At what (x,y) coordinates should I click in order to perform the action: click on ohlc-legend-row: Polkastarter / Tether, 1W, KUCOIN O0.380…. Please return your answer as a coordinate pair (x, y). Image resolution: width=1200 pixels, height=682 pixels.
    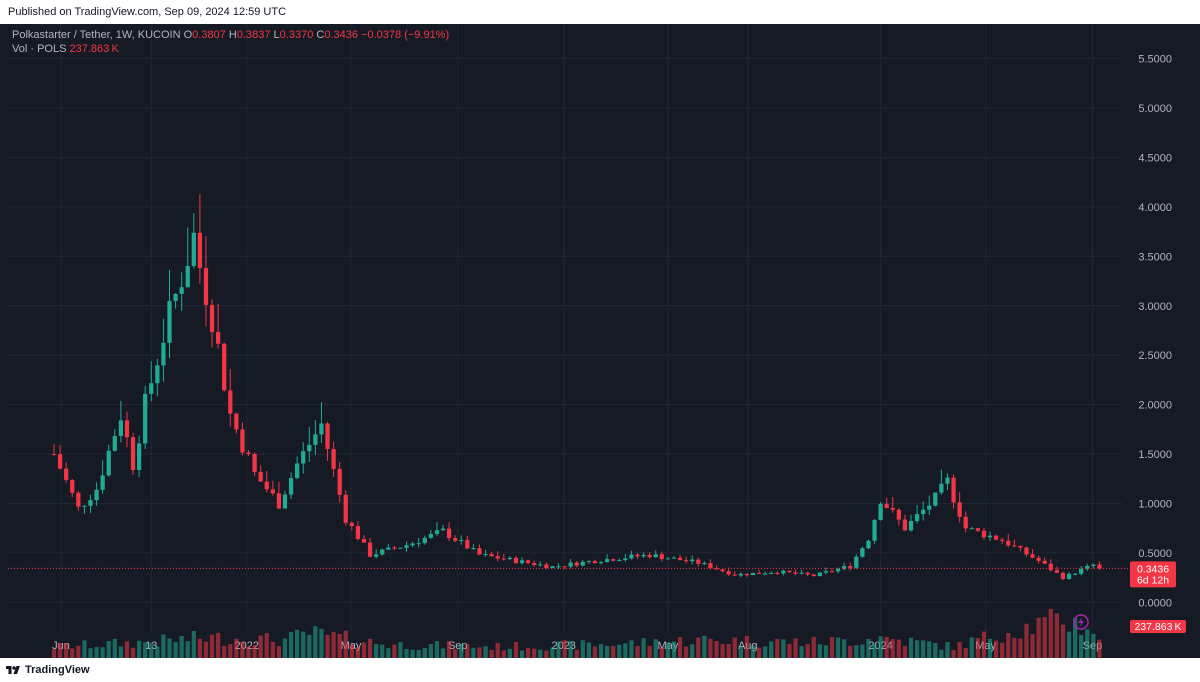
    Looking at the image, I should click on (231, 35).